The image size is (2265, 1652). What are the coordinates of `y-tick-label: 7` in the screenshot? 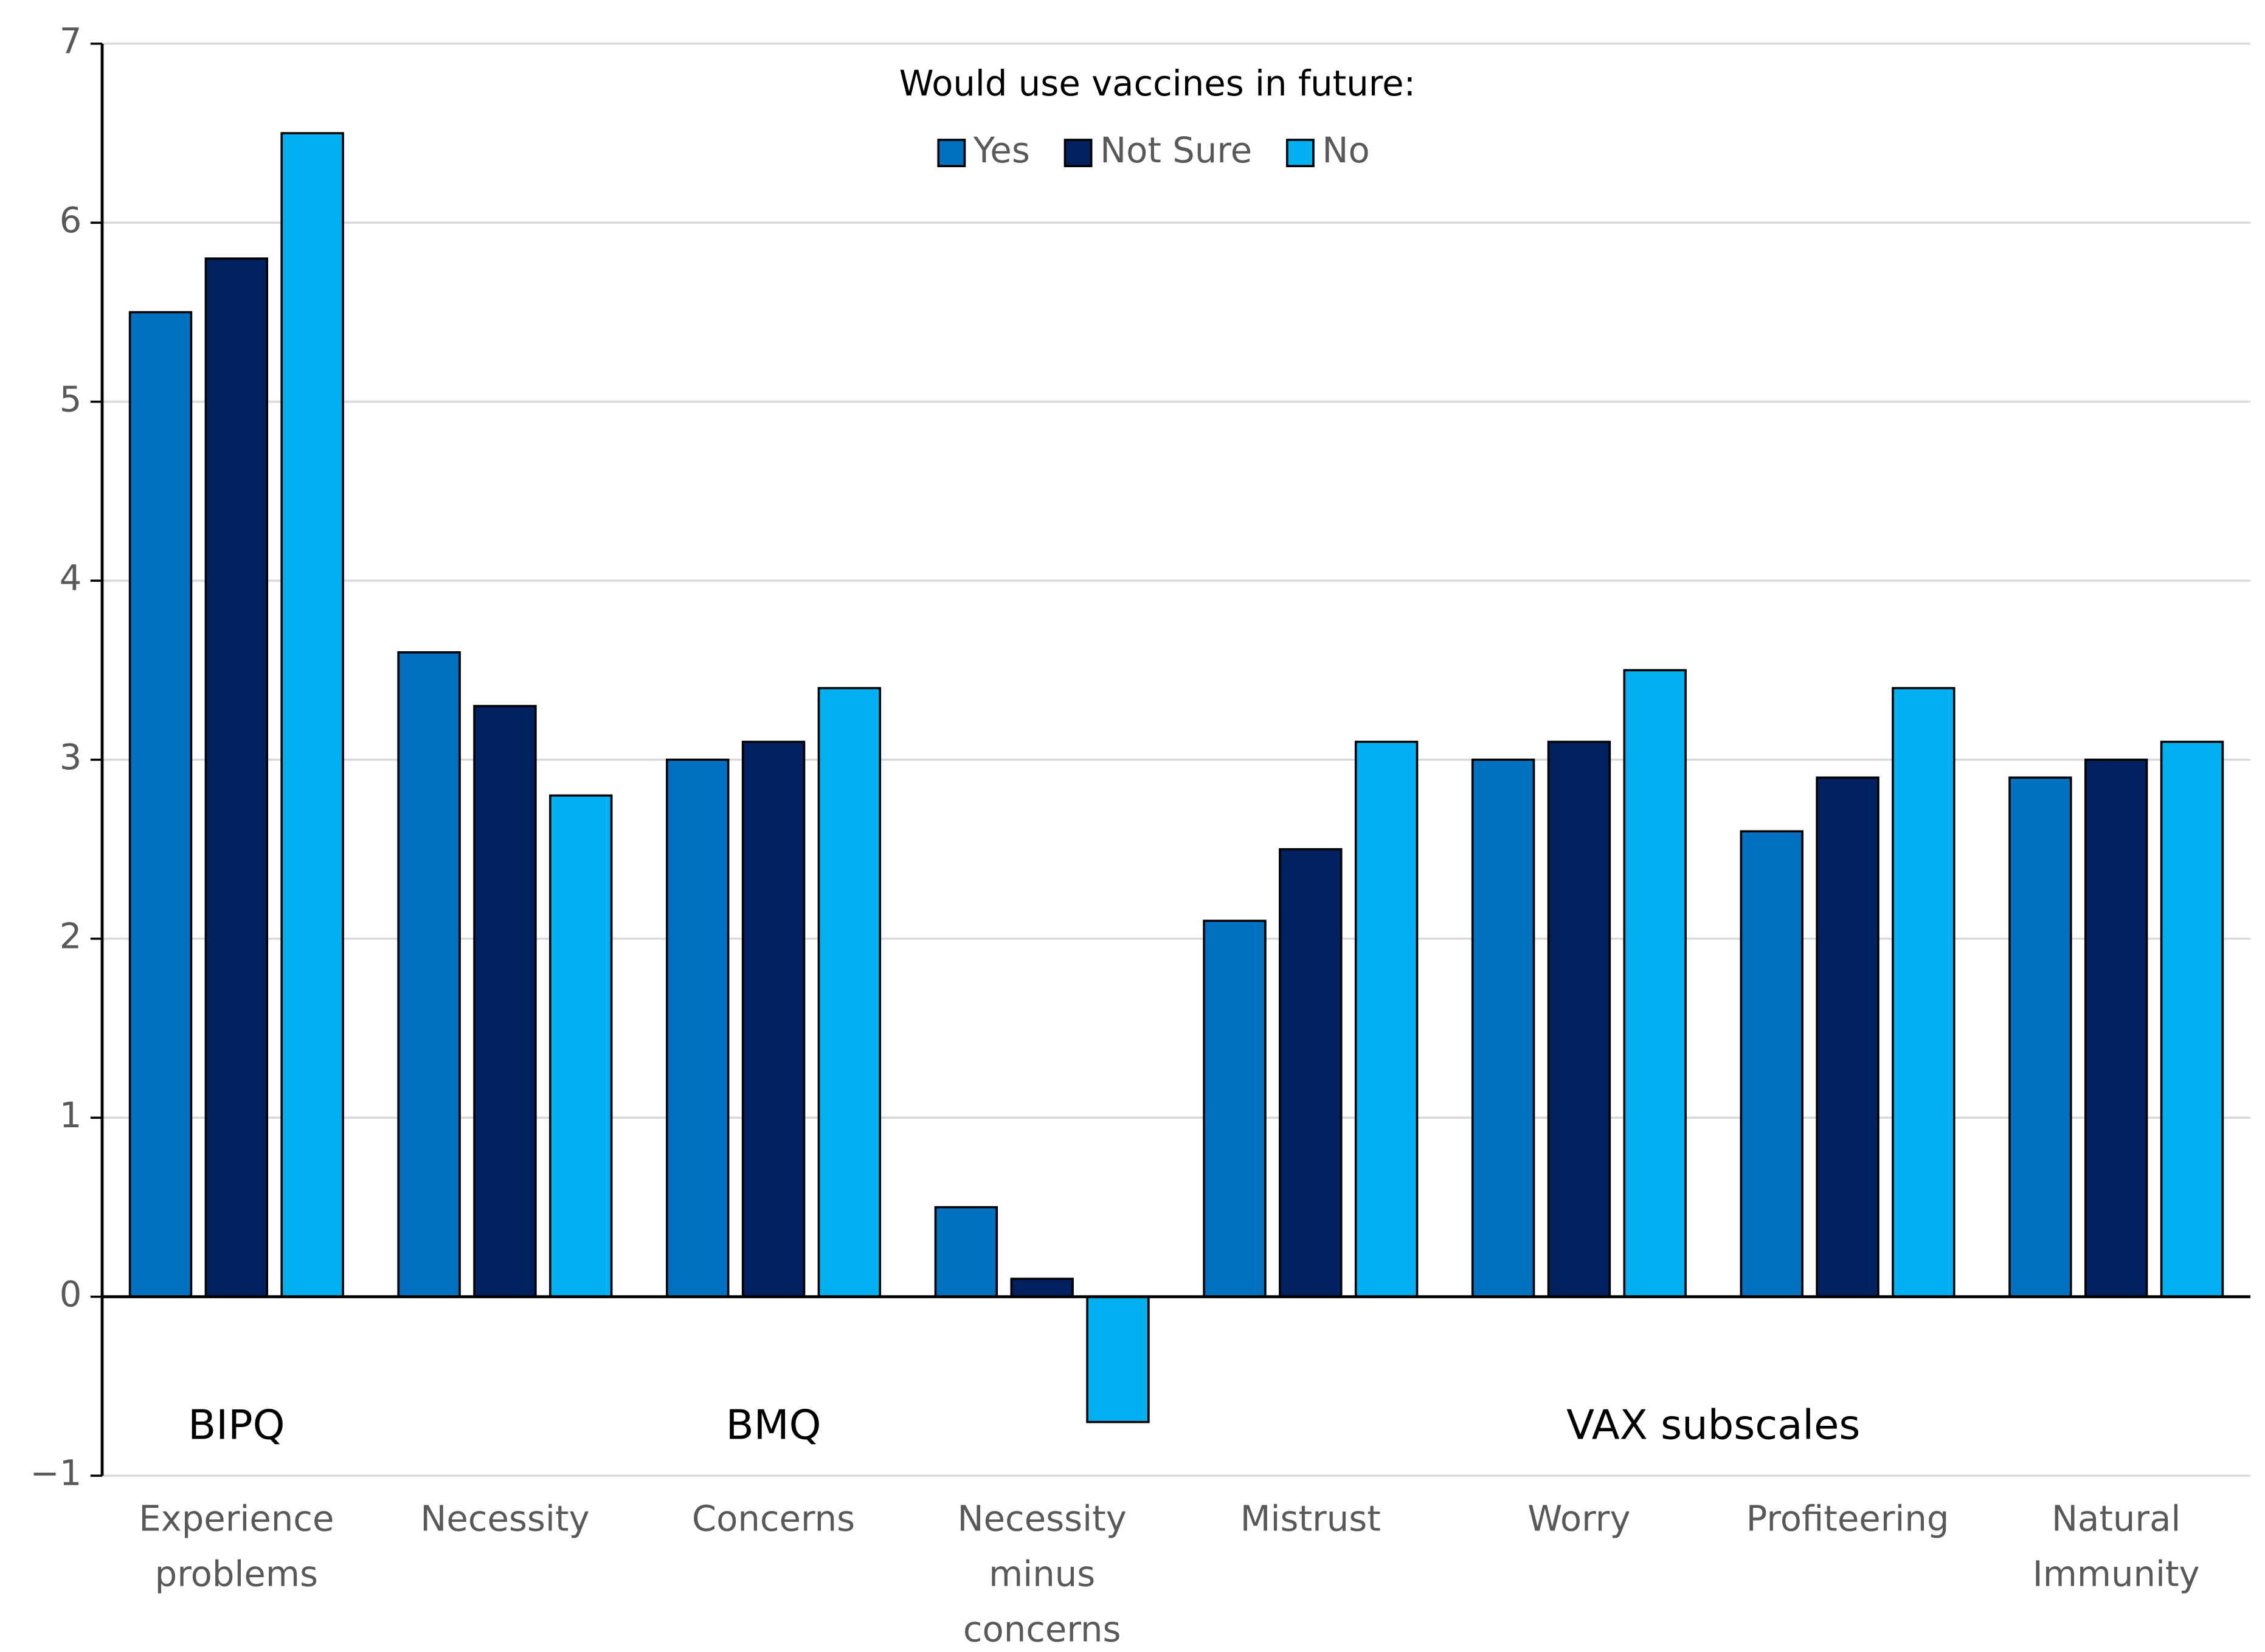 It's located at (71, 41).